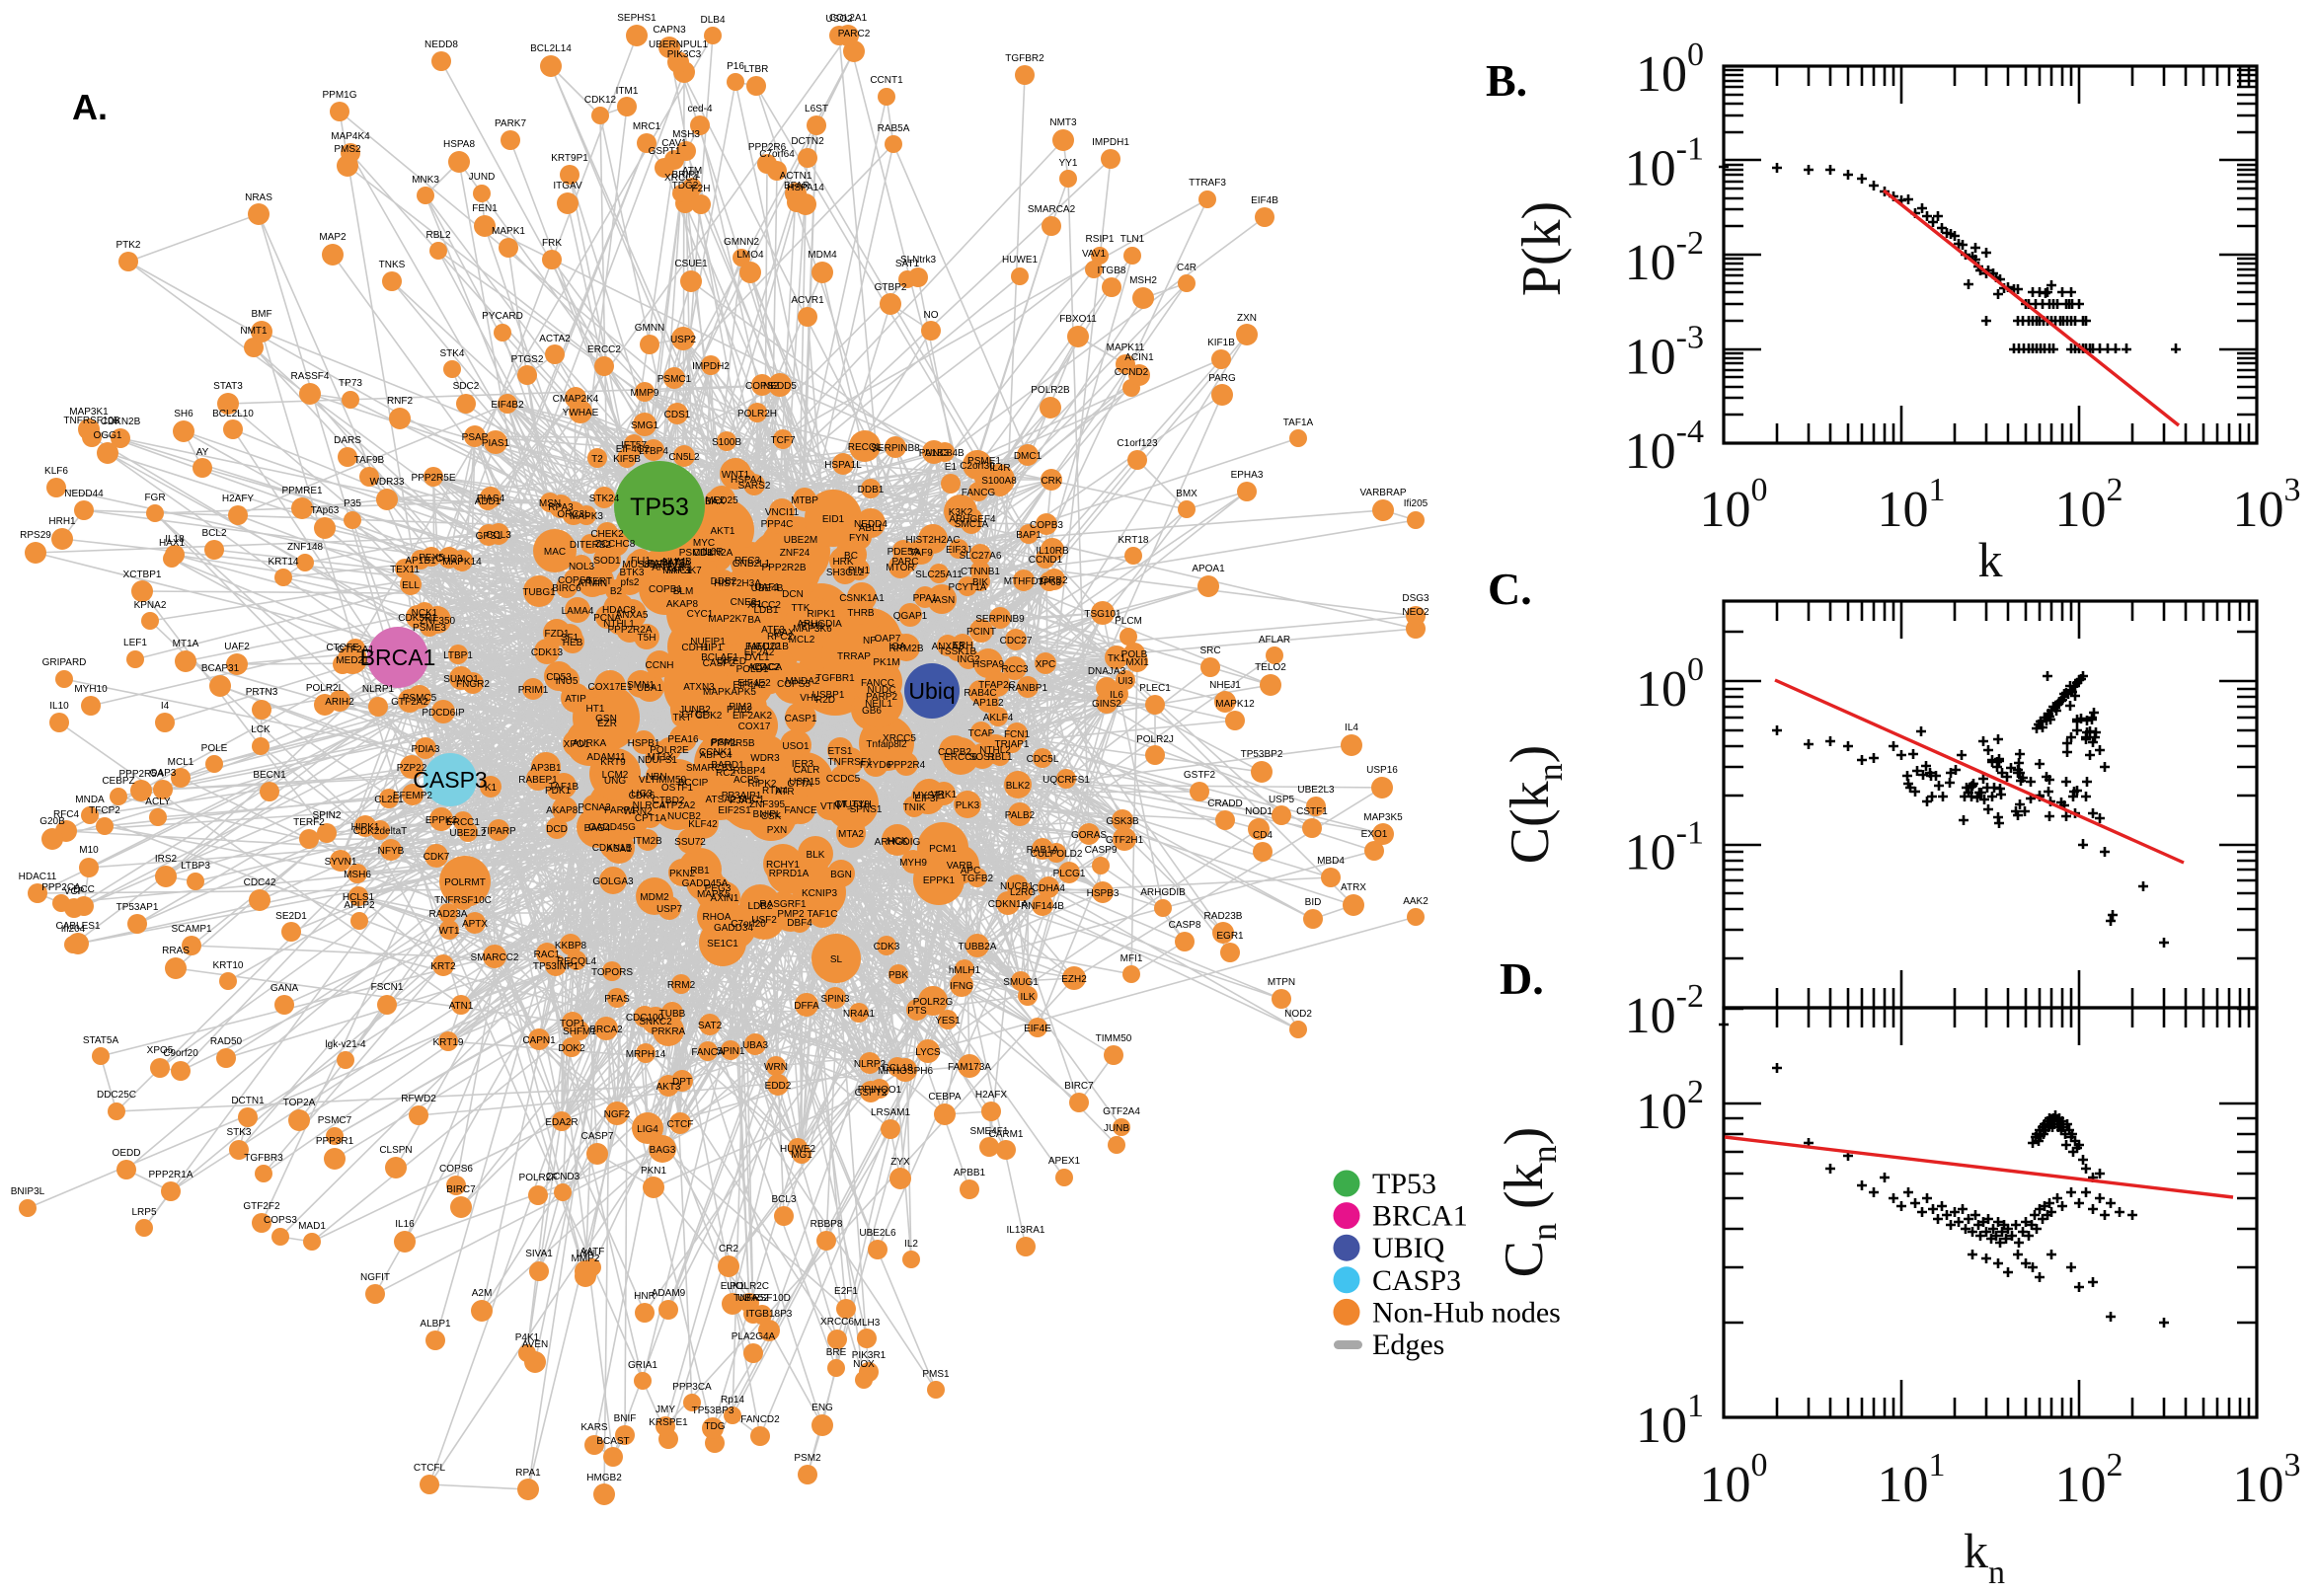  What do you see at coordinates (933, 1002) in the screenshot?
I see `svg-text: POLR2G` at bounding box center [933, 1002].